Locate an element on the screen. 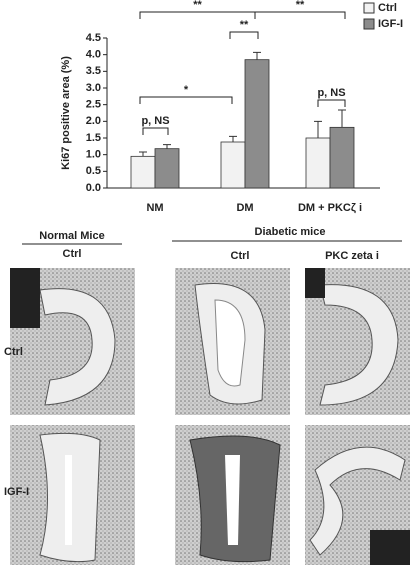  legend-label: Ctrl is located at coordinates (387, 8).